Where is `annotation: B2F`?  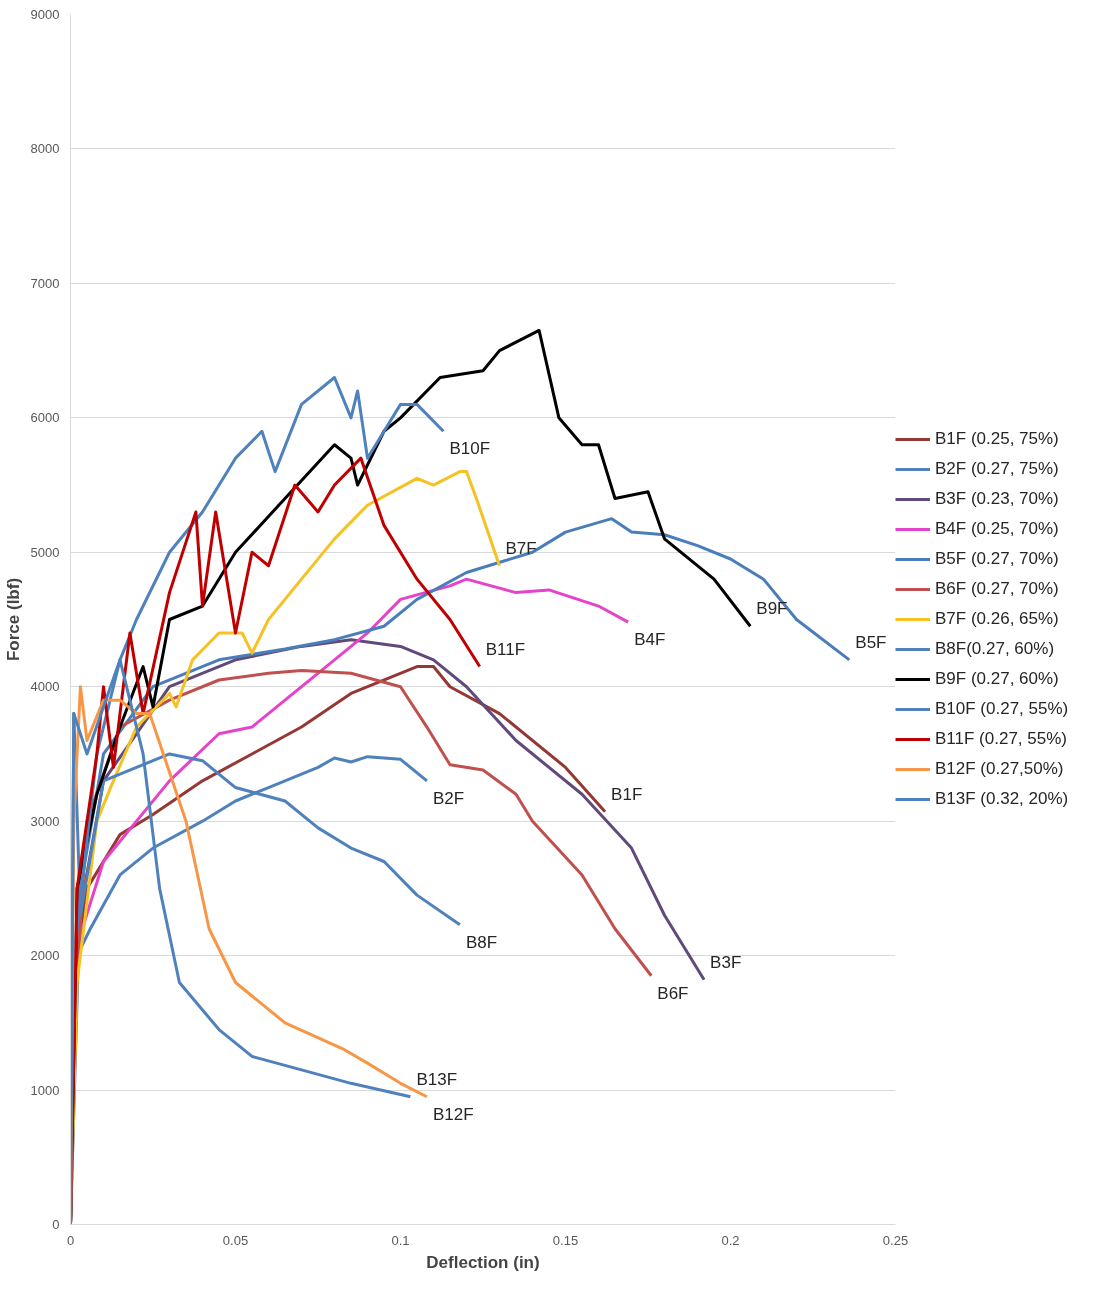
annotation: B2F is located at coordinates (448, 798).